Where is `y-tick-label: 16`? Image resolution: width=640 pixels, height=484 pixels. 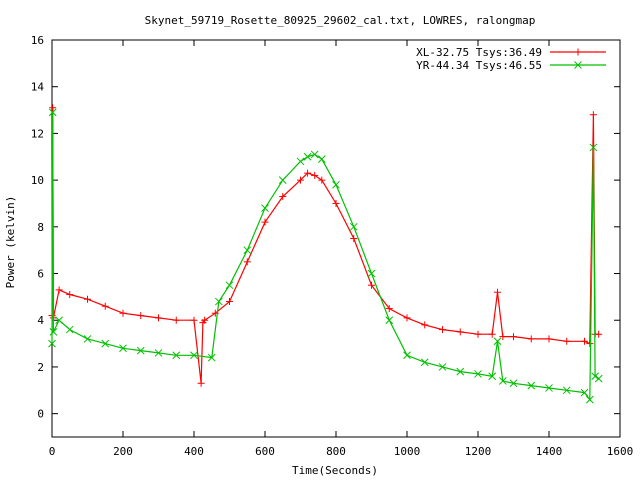
y-tick-label: 16 is located at coordinates (37, 40).